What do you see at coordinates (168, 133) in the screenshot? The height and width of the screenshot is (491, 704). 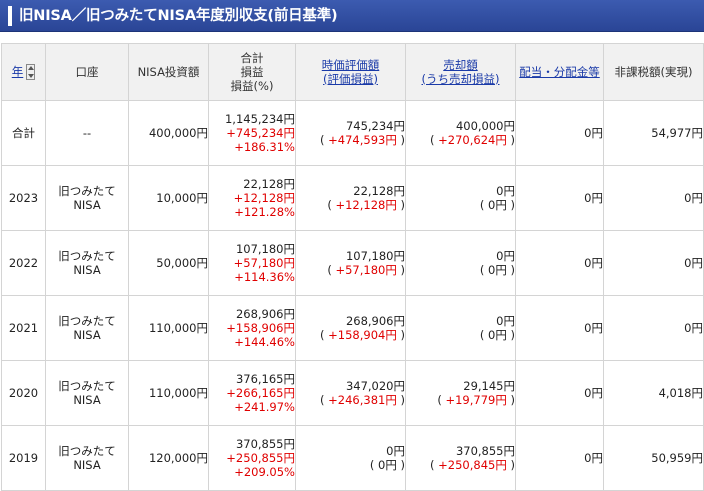 I see `cell-investment: 400,000円` at bounding box center [168, 133].